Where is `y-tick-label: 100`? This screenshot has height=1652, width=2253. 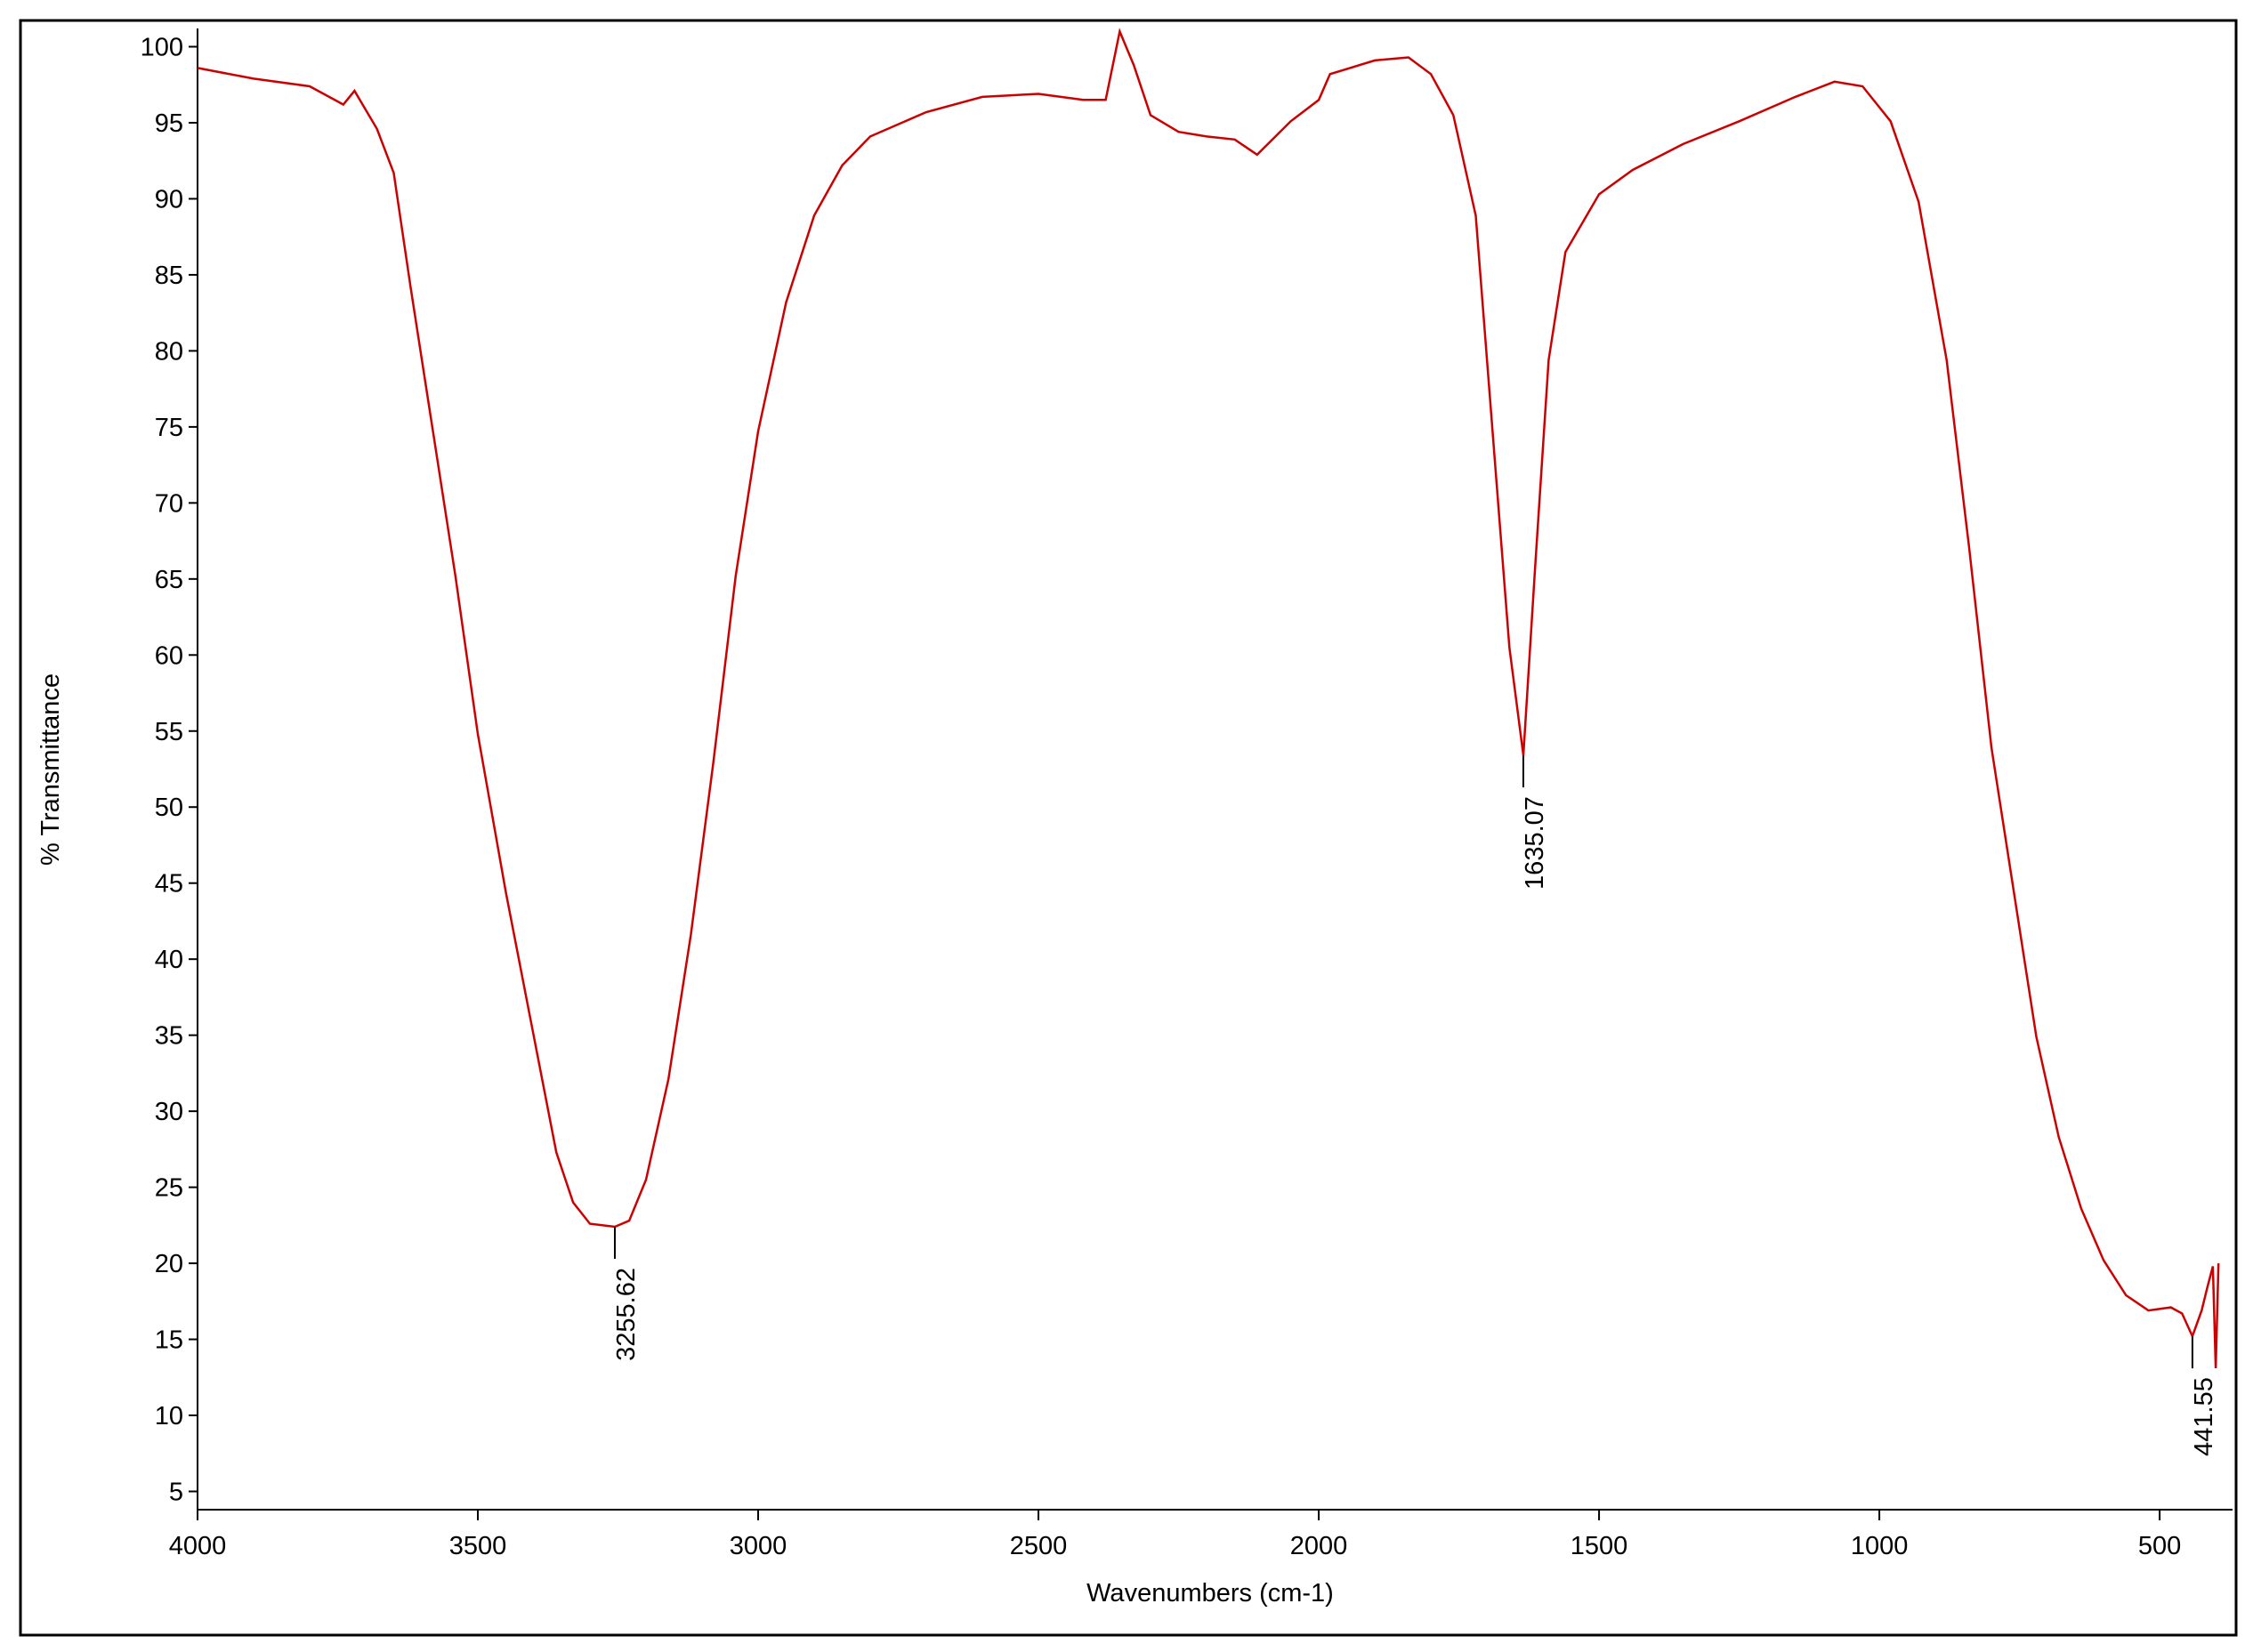 y-tick-label: 100 is located at coordinates (162, 48).